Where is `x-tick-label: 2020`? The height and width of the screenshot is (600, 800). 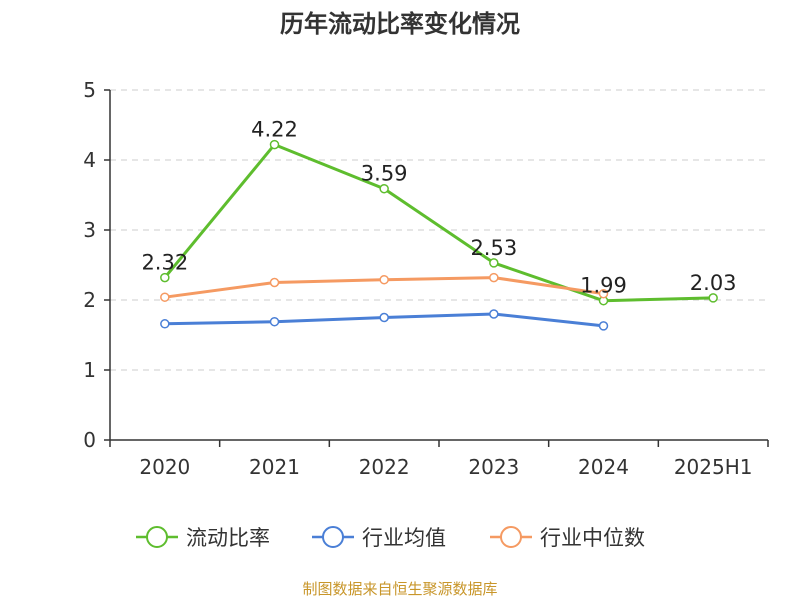
x-tick-label: 2020 is located at coordinates (164, 467).